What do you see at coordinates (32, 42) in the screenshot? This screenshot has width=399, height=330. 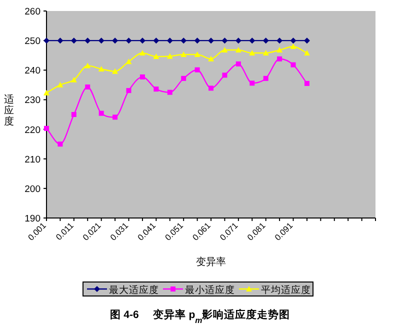 I see `y-tick-label: 250` at bounding box center [32, 42].